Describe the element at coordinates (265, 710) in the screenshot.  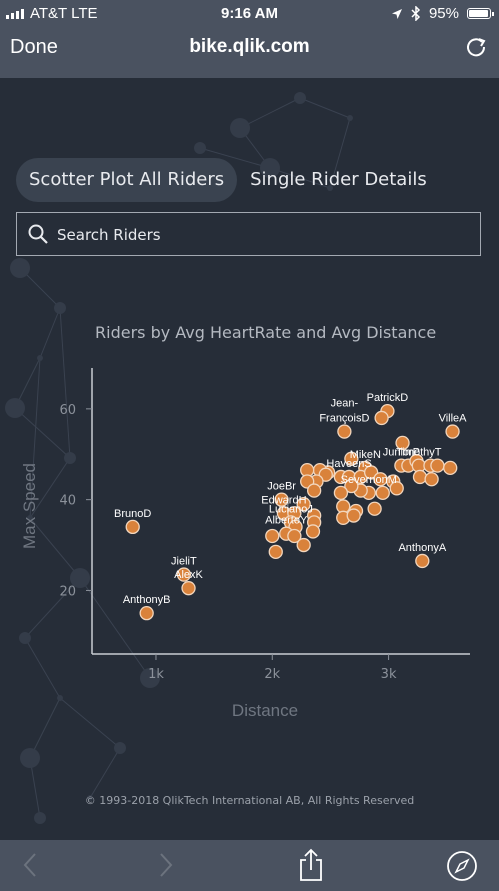
I see `x-axis-label: Distance` at that location.